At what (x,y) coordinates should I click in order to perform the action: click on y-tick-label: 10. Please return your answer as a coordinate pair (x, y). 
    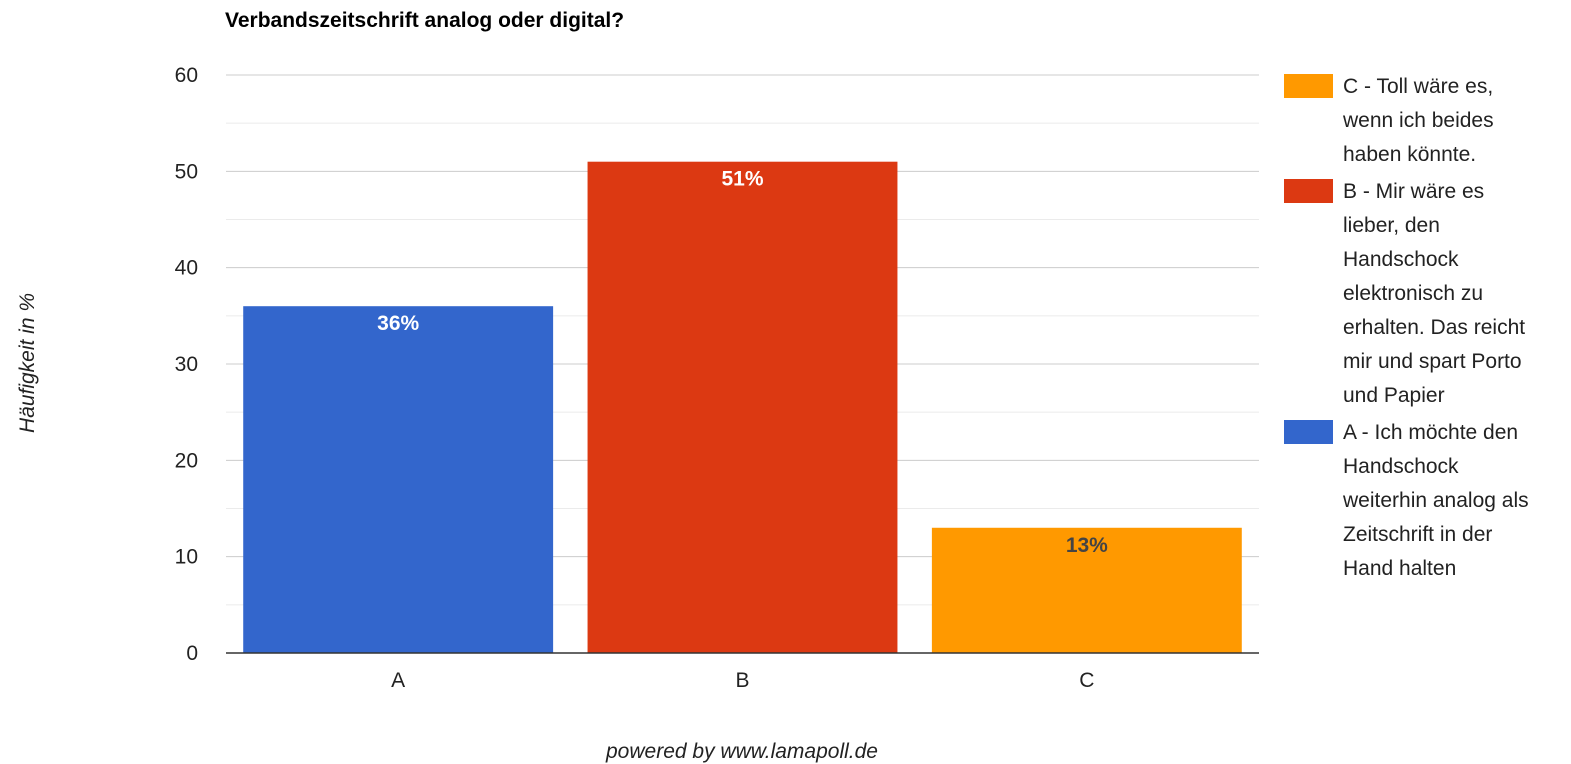
    Looking at the image, I should click on (186, 557).